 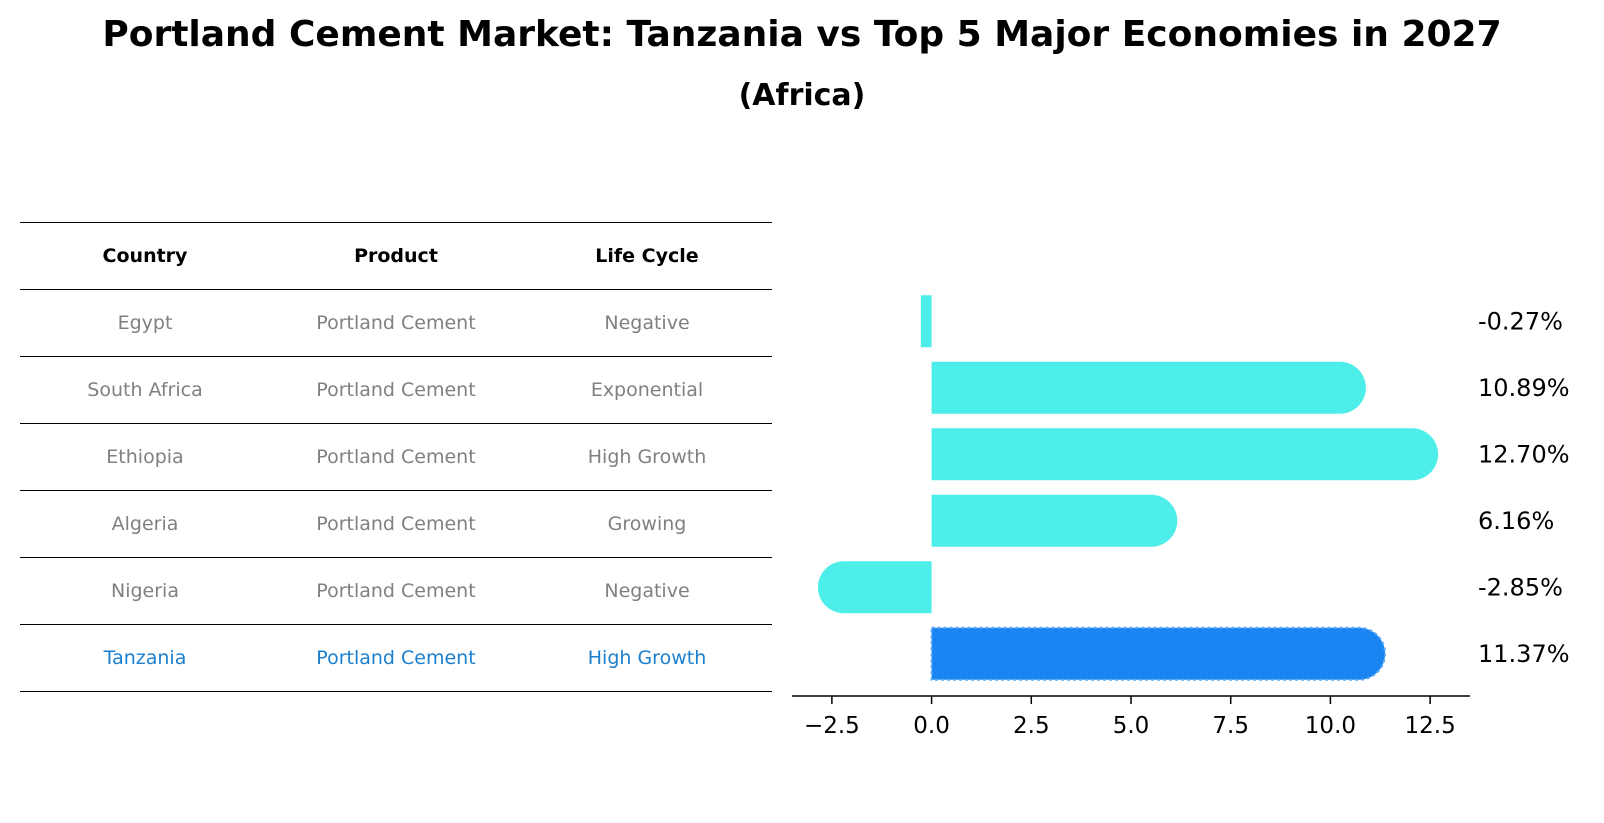 What do you see at coordinates (1031, 726) in the screenshot?
I see `x-tick-label: 2.5` at bounding box center [1031, 726].